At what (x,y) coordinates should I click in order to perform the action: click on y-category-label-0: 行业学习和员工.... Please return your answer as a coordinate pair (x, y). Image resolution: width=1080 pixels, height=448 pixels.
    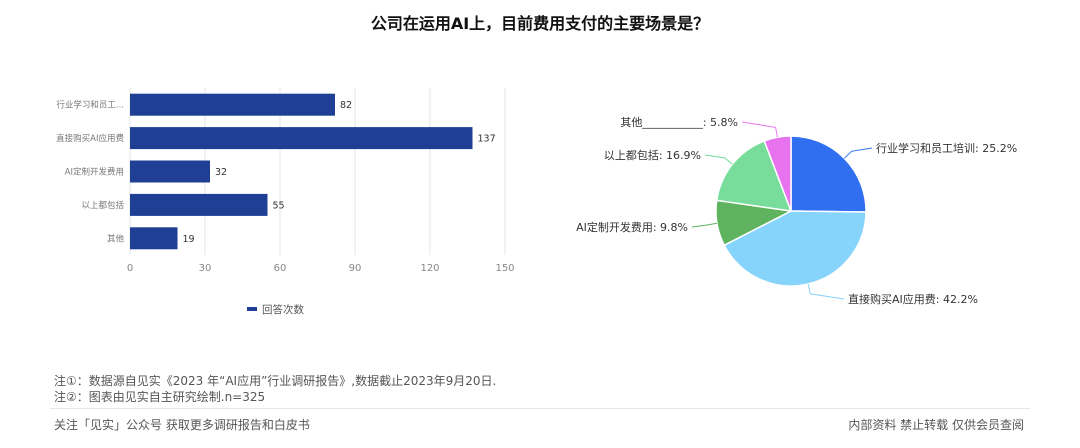
    Looking at the image, I should click on (90, 105).